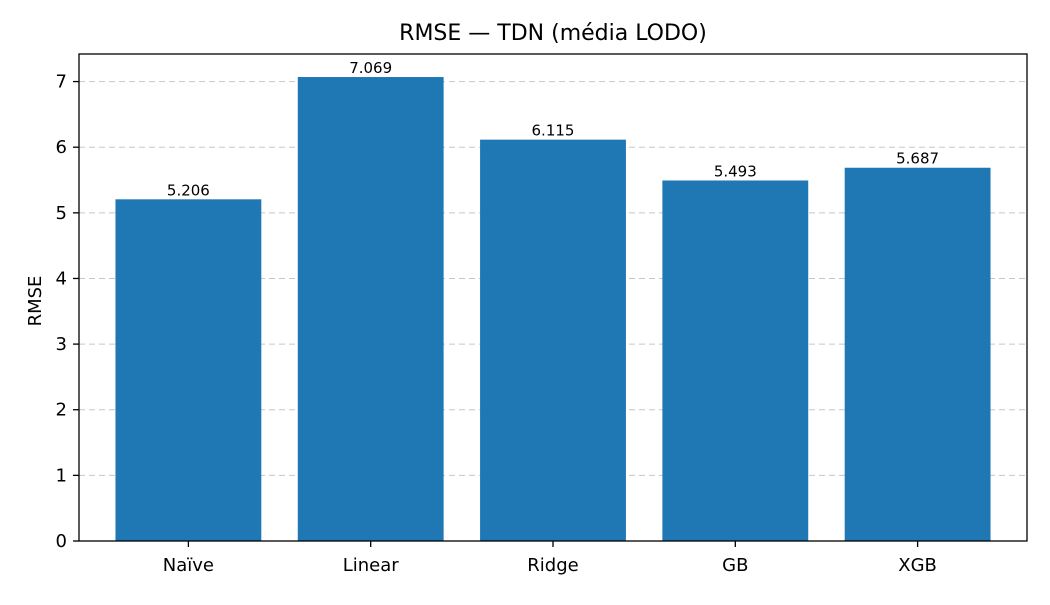 The image size is (1050, 605). Describe the element at coordinates (370, 68) in the screenshot. I see `bar-value-label: 7.069` at that location.